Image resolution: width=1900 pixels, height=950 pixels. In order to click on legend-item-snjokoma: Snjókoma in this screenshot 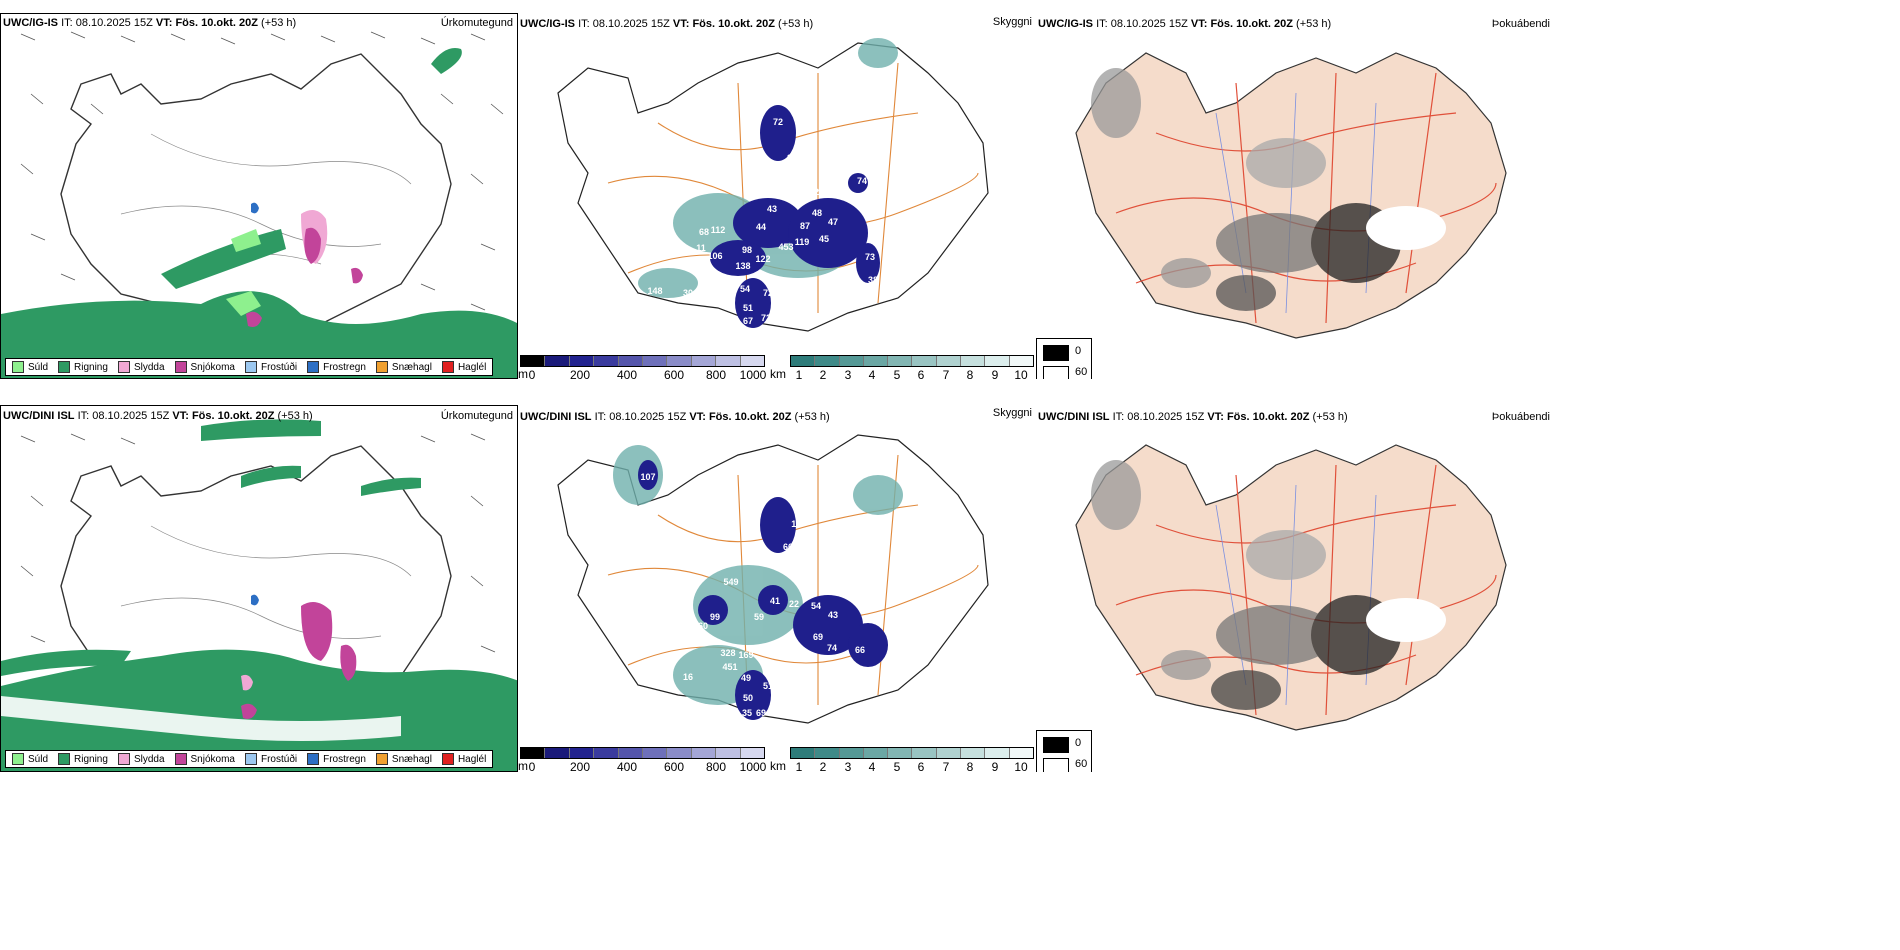, I will do `click(204, 759)`.